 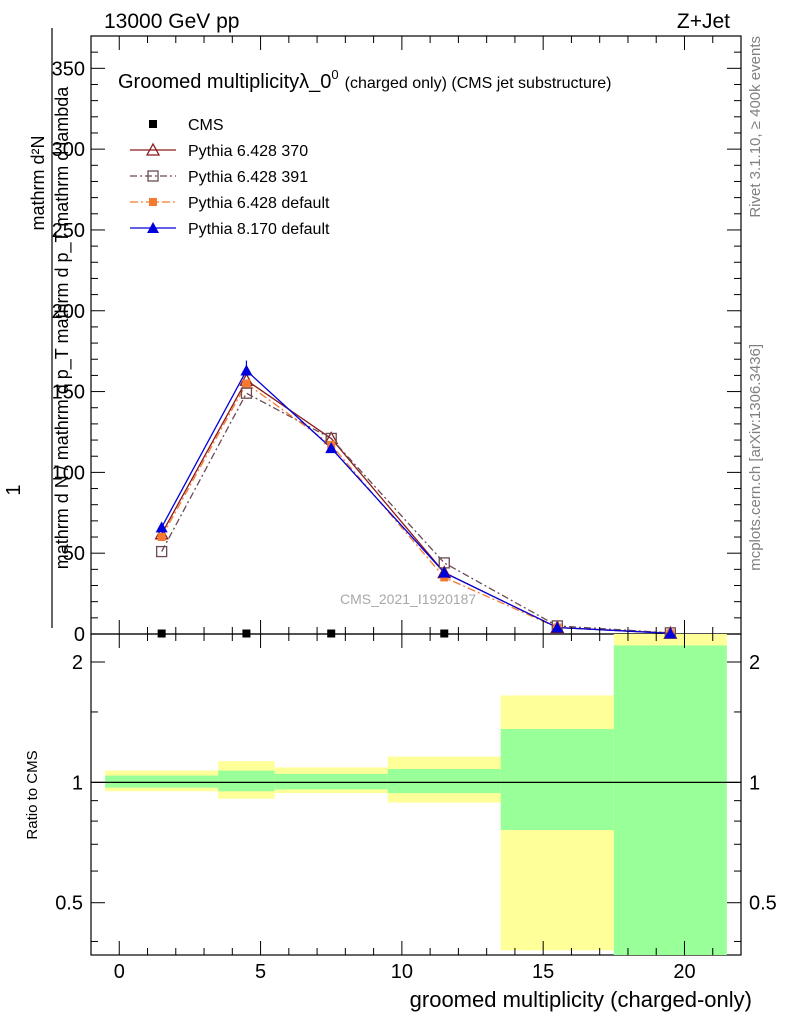 I want to click on main-ytick-label-6: 300, so click(x=68, y=150).